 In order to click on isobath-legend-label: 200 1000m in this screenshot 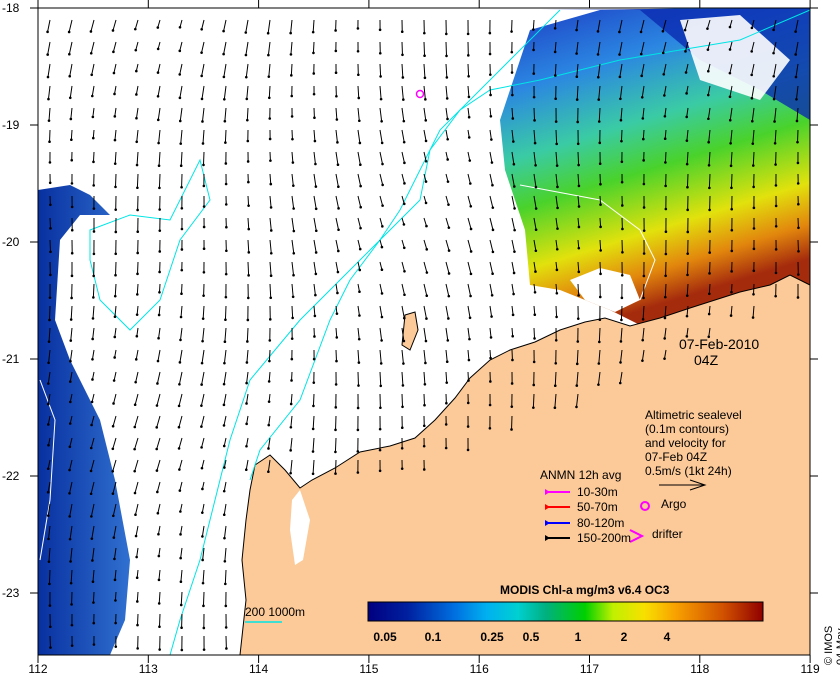, I will do `click(275, 612)`.